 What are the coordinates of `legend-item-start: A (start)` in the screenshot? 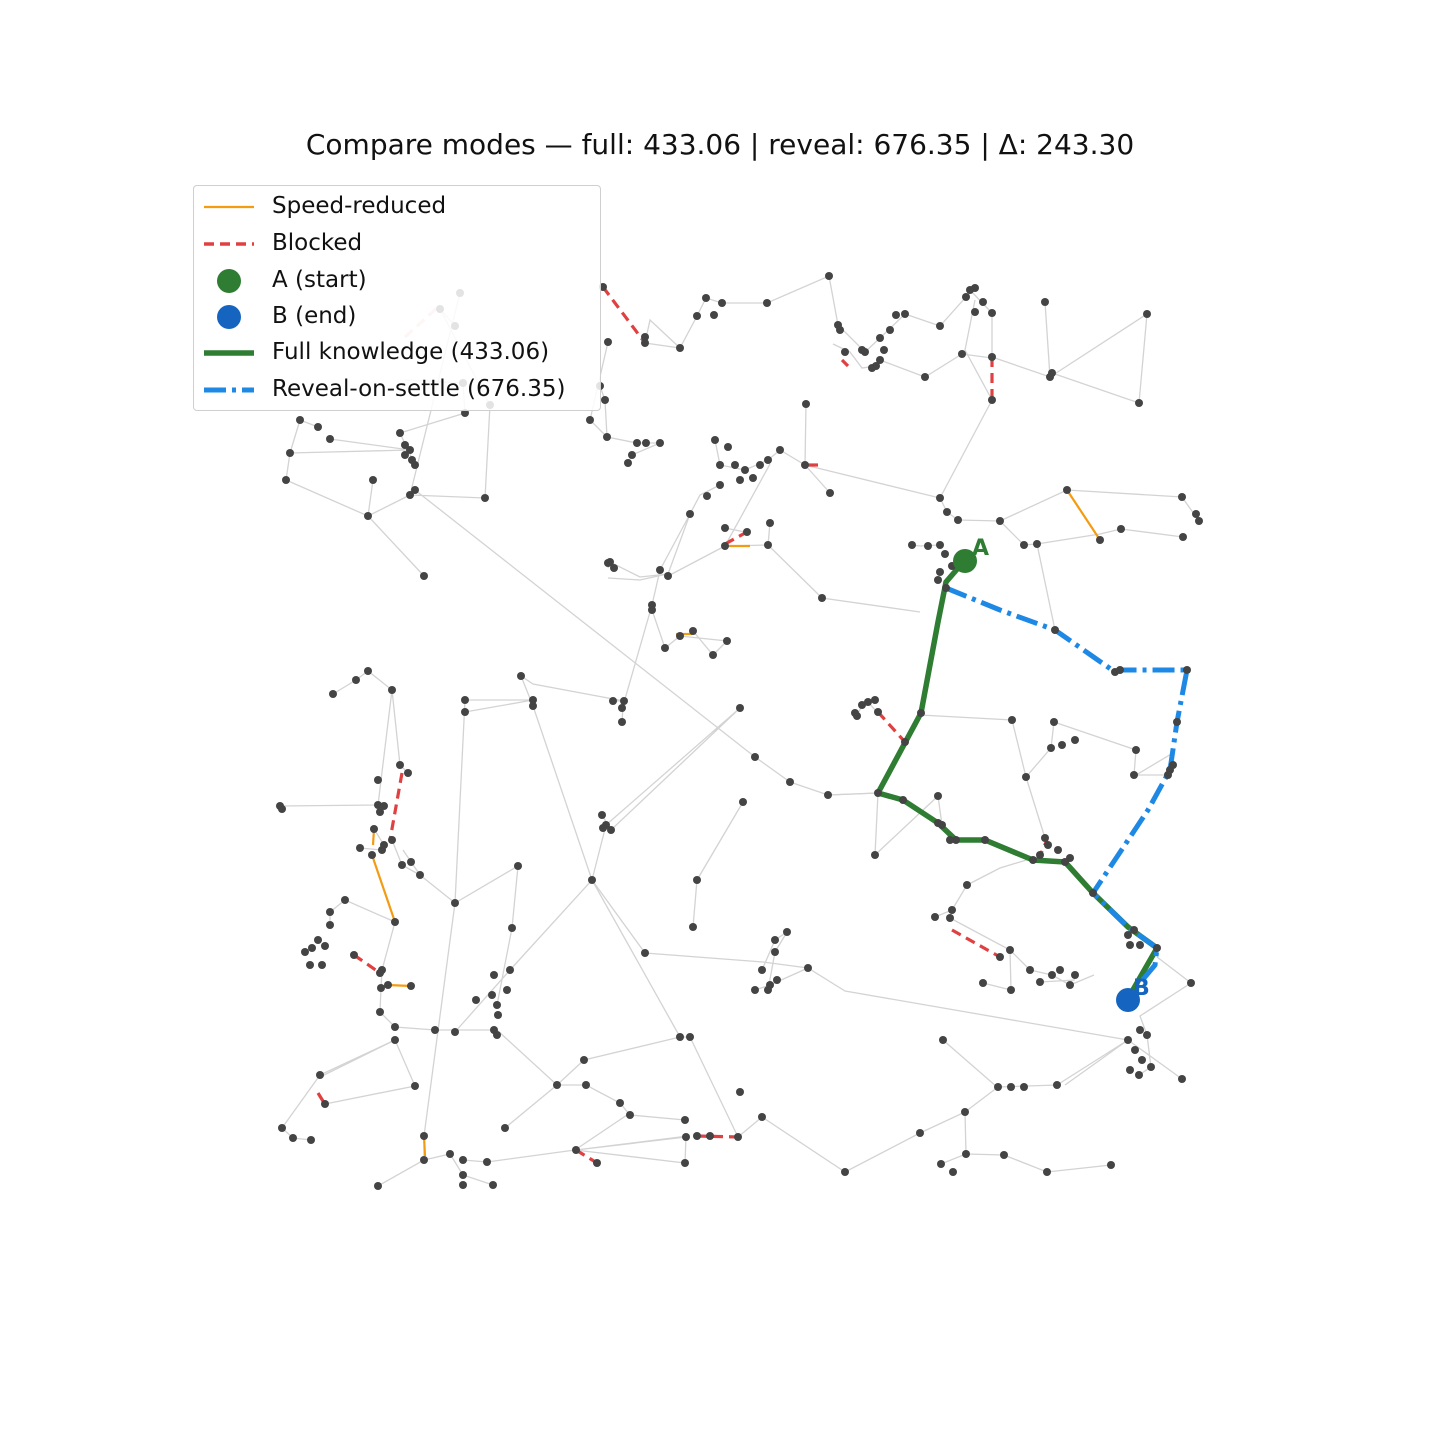 It's located at (397, 281).